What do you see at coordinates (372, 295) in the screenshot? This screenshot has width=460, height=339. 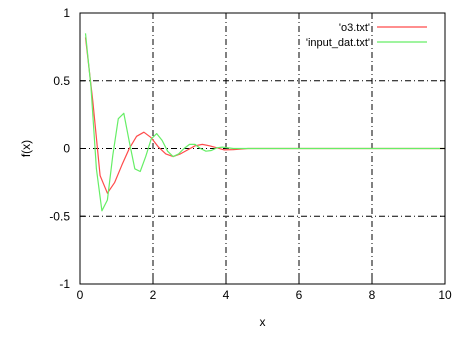 I see `x-tick-label: 8` at bounding box center [372, 295].